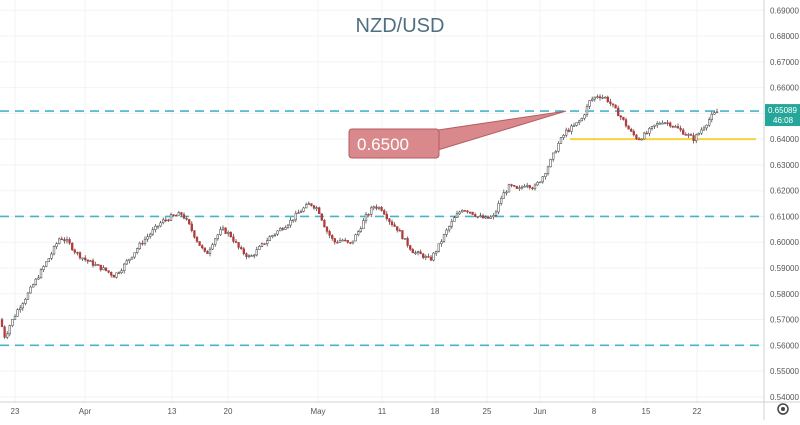 The image size is (800, 425). Describe the element at coordinates (400, 408) in the screenshot. I see `x-axis: 23 Apr 13 20 May 11 18 25 Jun 8 15 22` at that location.